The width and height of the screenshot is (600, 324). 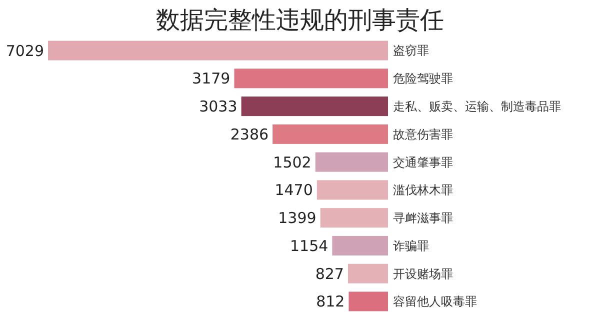 I want to click on data-label: 7029, so click(x=25, y=51).